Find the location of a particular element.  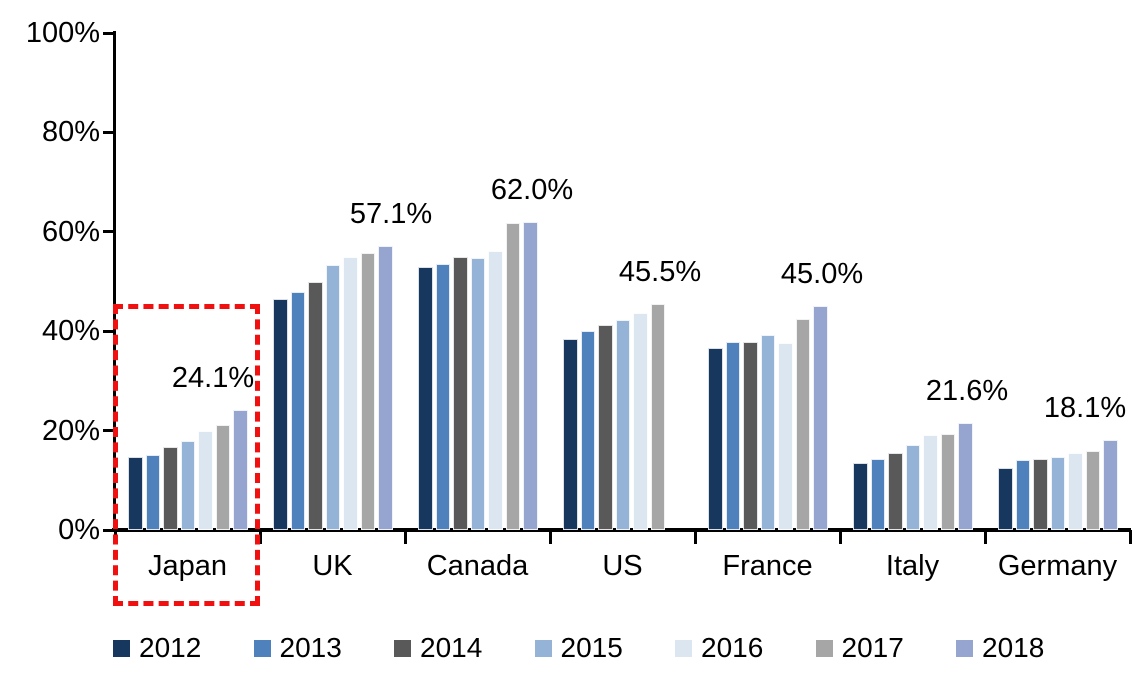

bar-us-2015 is located at coordinates (622, 424).